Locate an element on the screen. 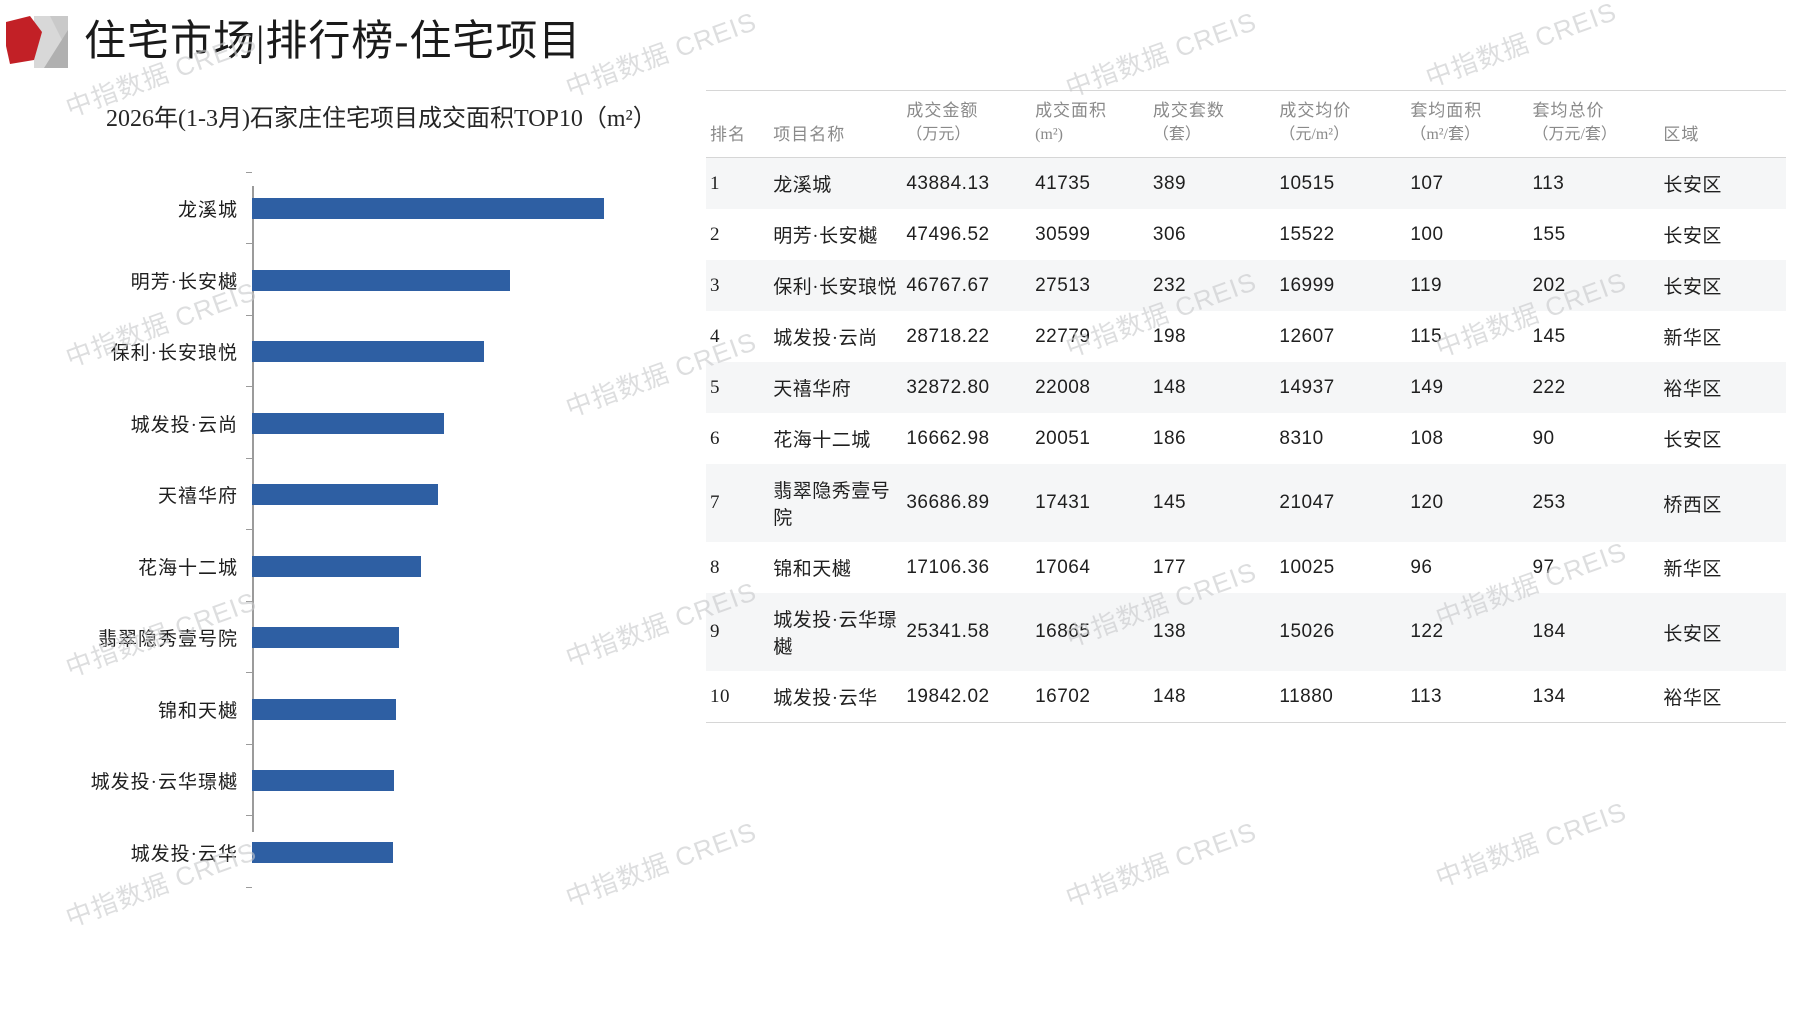 The height and width of the screenshot is (1010, 1797). bar-category-label: 保利·长安琅悦 is located at coordinates (174, 353).